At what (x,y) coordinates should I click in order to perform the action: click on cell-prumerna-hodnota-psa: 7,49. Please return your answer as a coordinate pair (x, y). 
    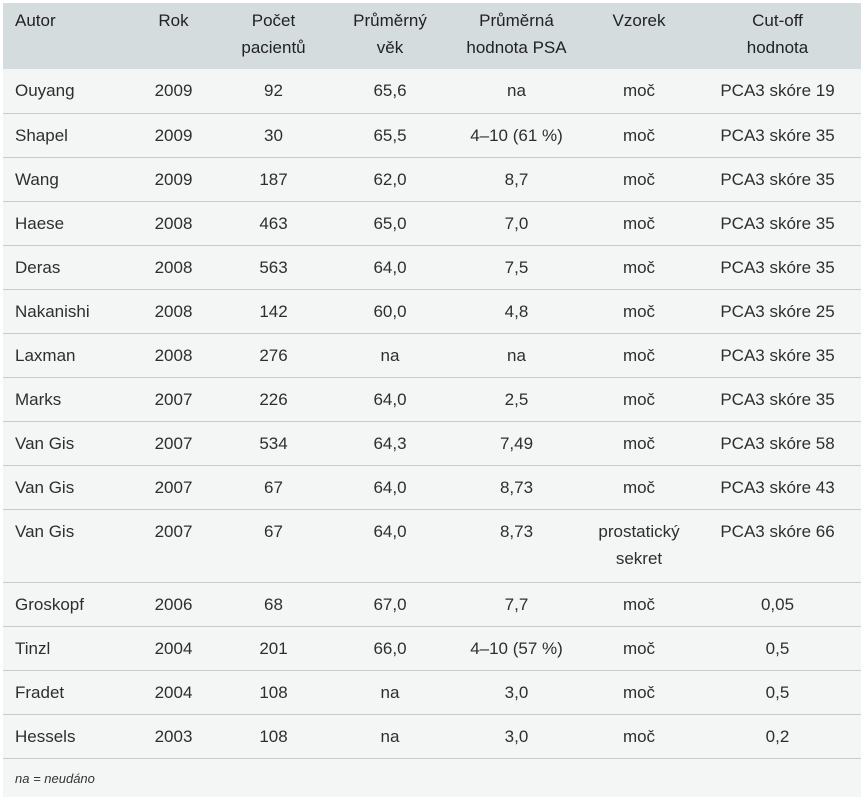
    Looking at the image, I should click on (516, 443).